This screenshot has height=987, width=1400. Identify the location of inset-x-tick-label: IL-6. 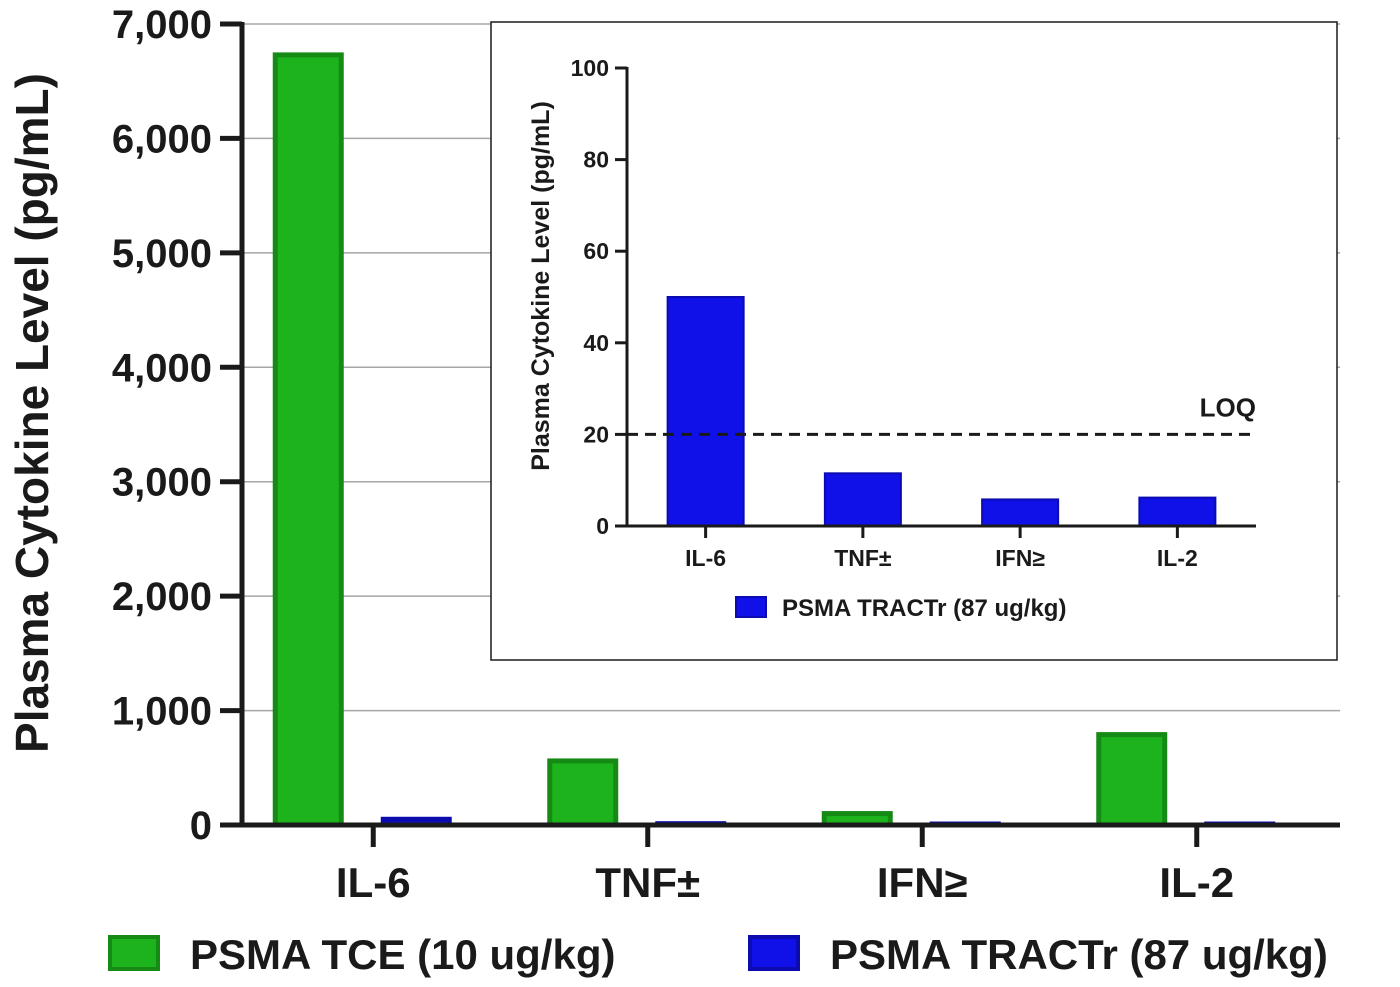
(705, 558).